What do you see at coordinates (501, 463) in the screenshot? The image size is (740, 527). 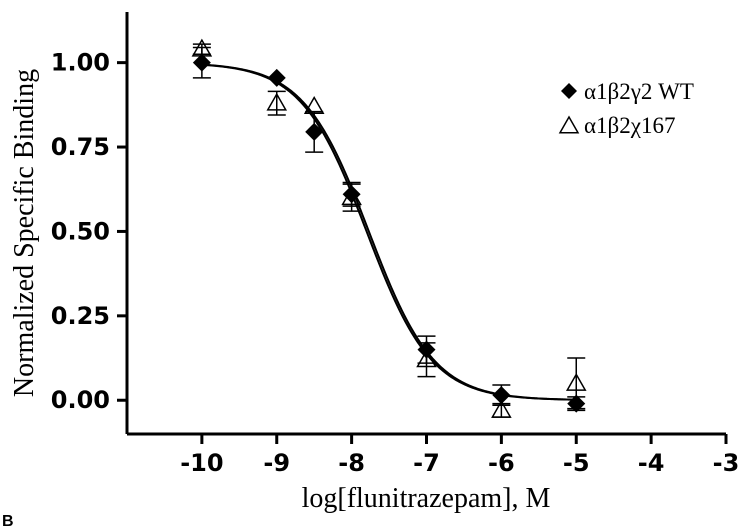 I see `x-tick-label: -6` at bounding box center [501, 463].